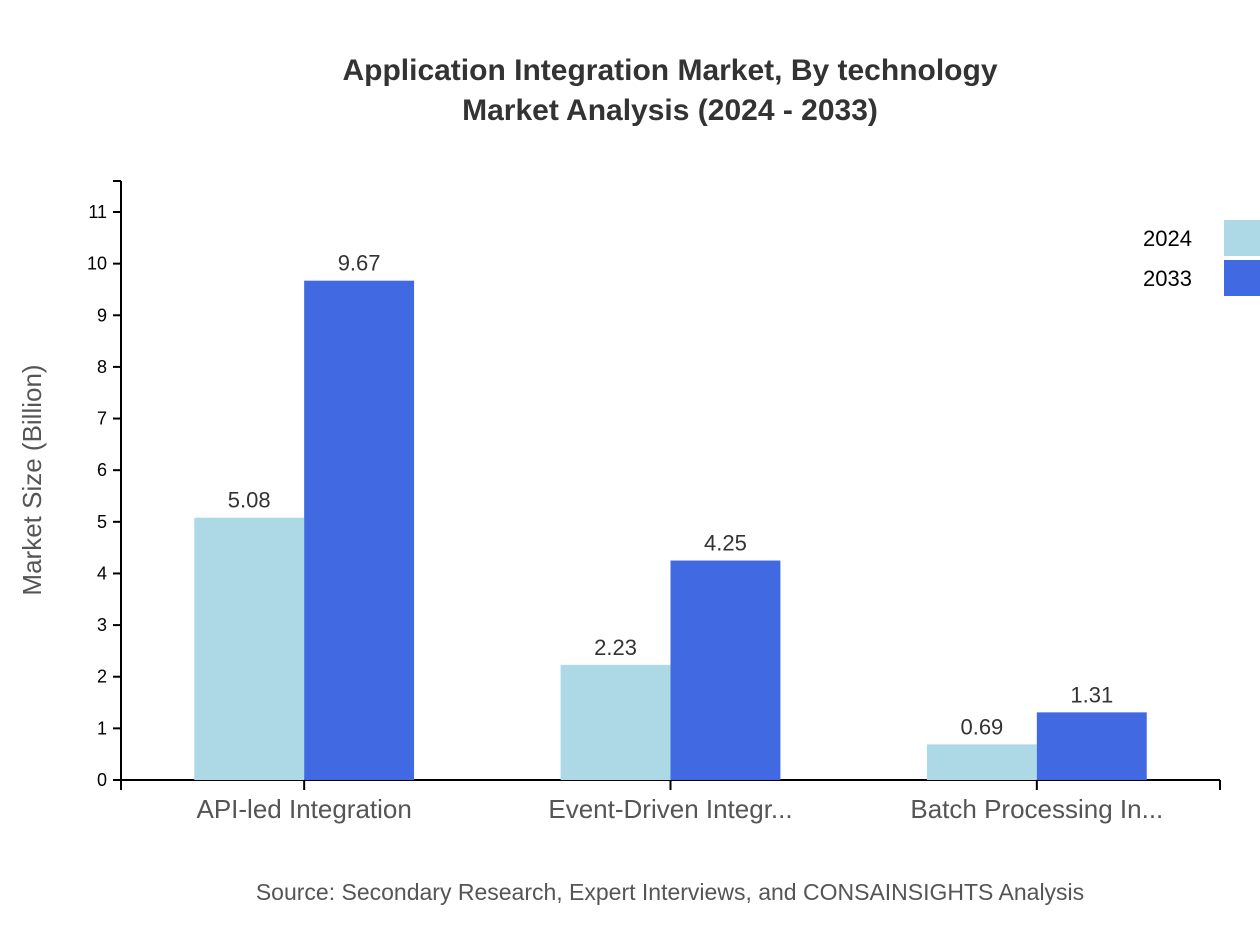 This screenshot has width=1260, height=925. What do you see at coordinates (1091, 694) in the screenshot?
I see `data-label: 1.31` at bounding box center [1091, 694].